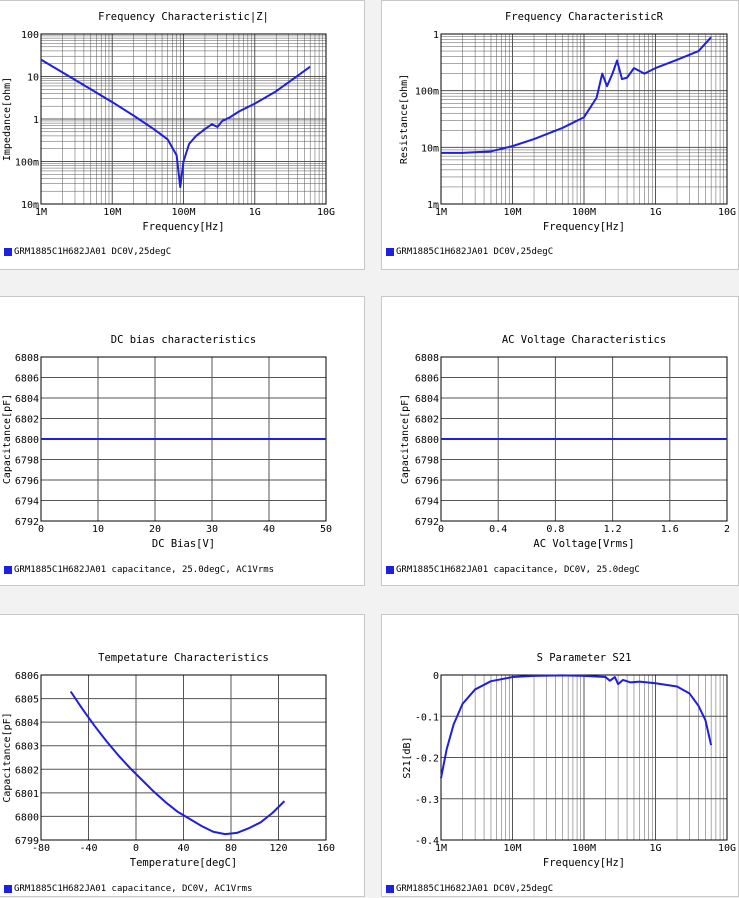  What do you see at coordinates (584, 17) in the screenshot?
I see `chart-title: Frequency CharacteristicR` at bounding box center [584, 17].